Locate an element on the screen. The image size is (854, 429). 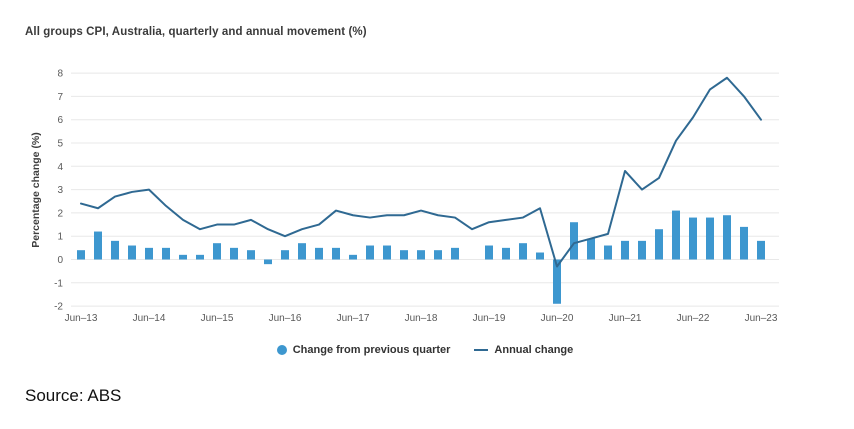
y-tick-label: 6 is located at coordinates (60, 120).